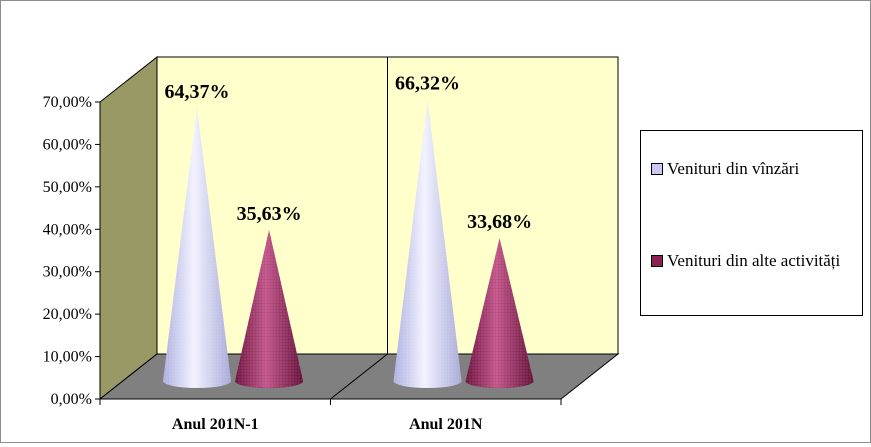  I want to click on y-tick-label: 70,00%, so click(67, 102).